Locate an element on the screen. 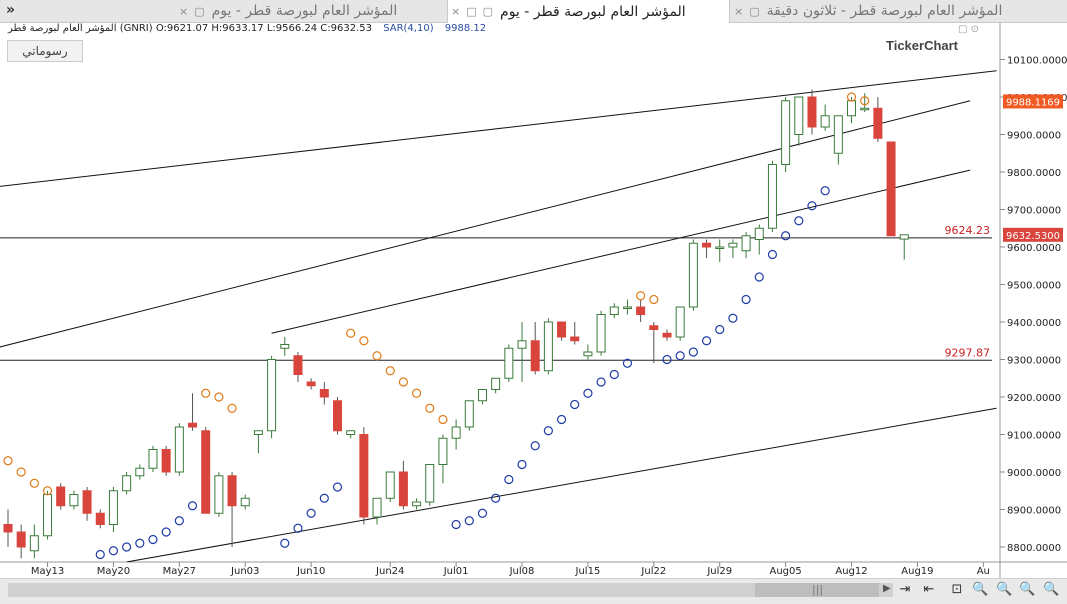 This screenshot has width=1067, height=604. zoom-reset-icon: 🔍 is located at coordinates (1004, 589).